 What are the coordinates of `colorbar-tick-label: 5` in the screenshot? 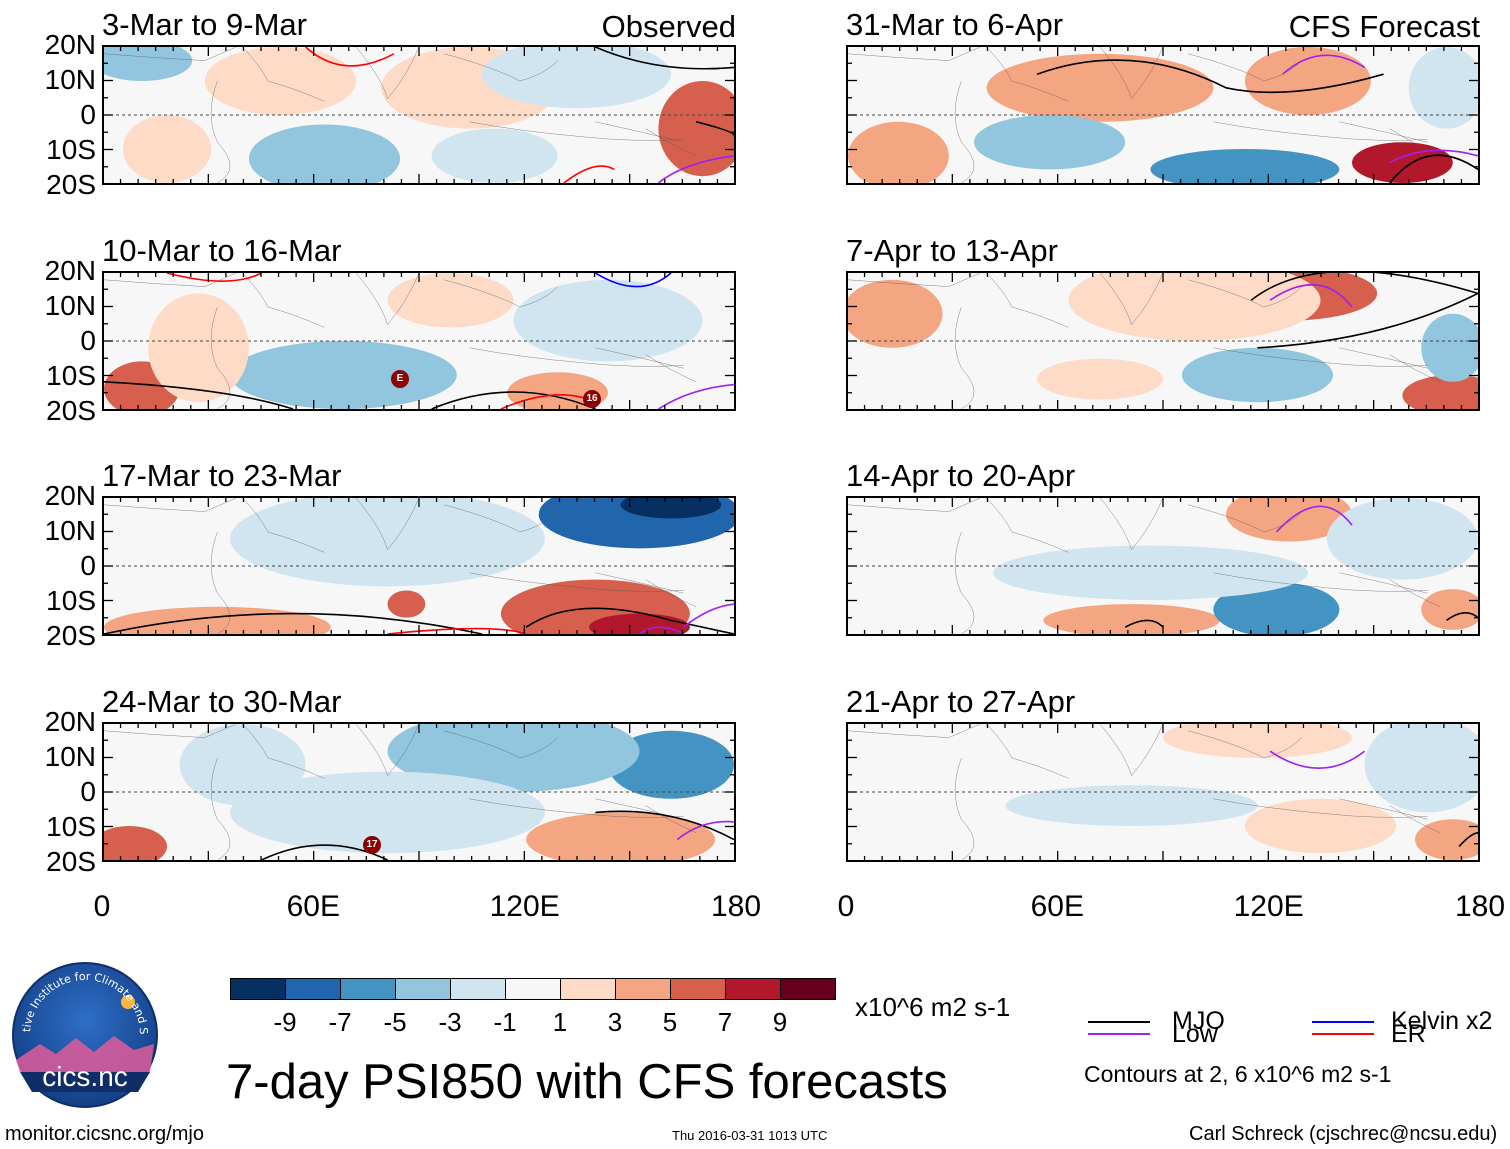 It's located at (670, 1022).